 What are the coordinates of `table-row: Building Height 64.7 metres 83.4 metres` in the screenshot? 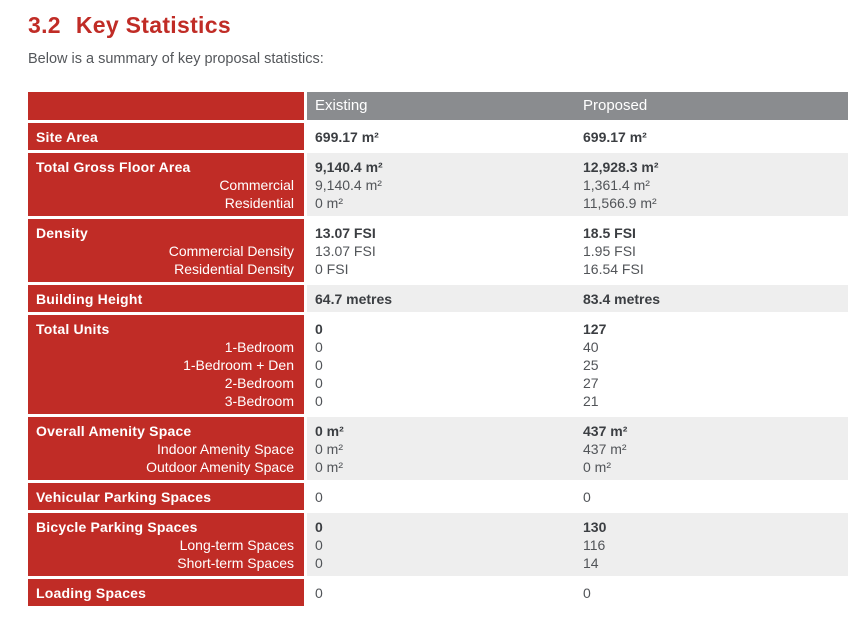 It's located at (438, 298).